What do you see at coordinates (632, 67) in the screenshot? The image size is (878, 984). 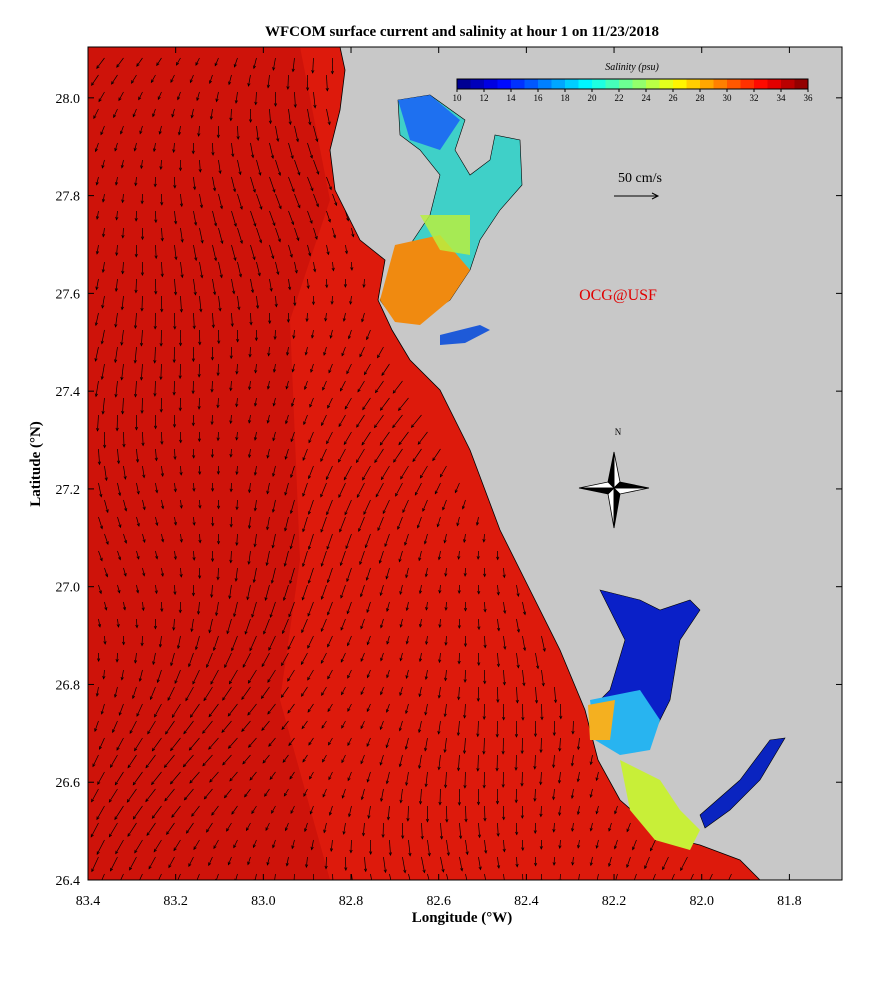 I see `colorbar-title: Salinity (psu)` at bounding box center [632, 67].